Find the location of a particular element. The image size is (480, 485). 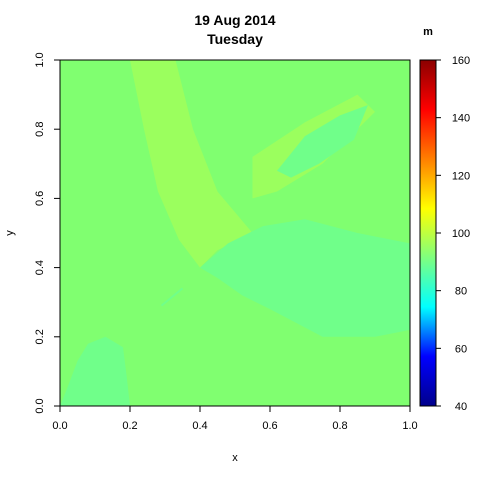

valley-right-region is located at coordinates (305, 278).